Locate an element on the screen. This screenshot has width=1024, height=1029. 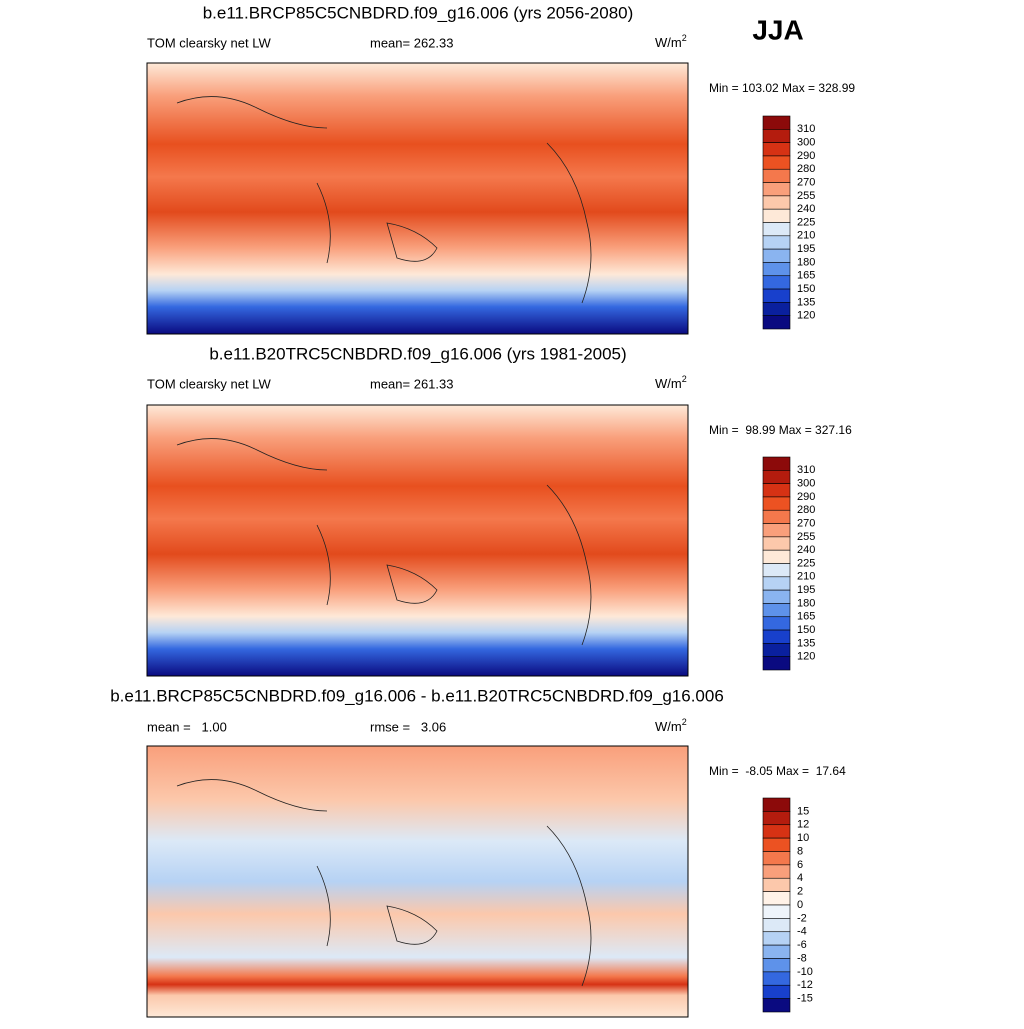
center-label: mean= 261.33 is located at coordinates (411, 383).